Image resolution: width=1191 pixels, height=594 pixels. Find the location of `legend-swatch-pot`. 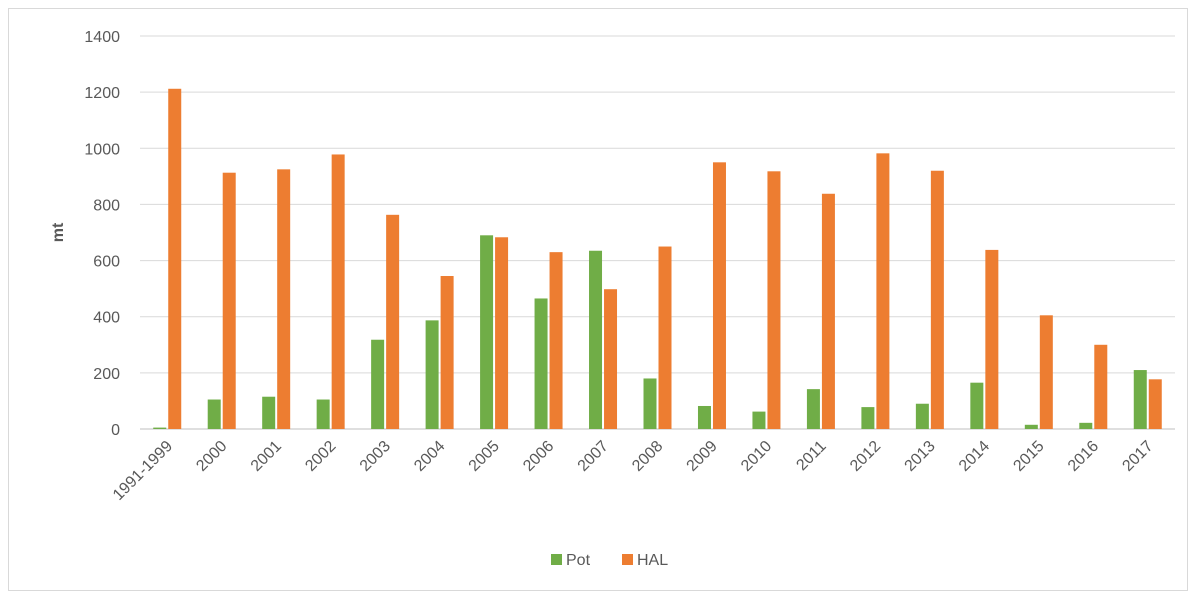

legend-swatch-pot is located at coordinates (556, 559).